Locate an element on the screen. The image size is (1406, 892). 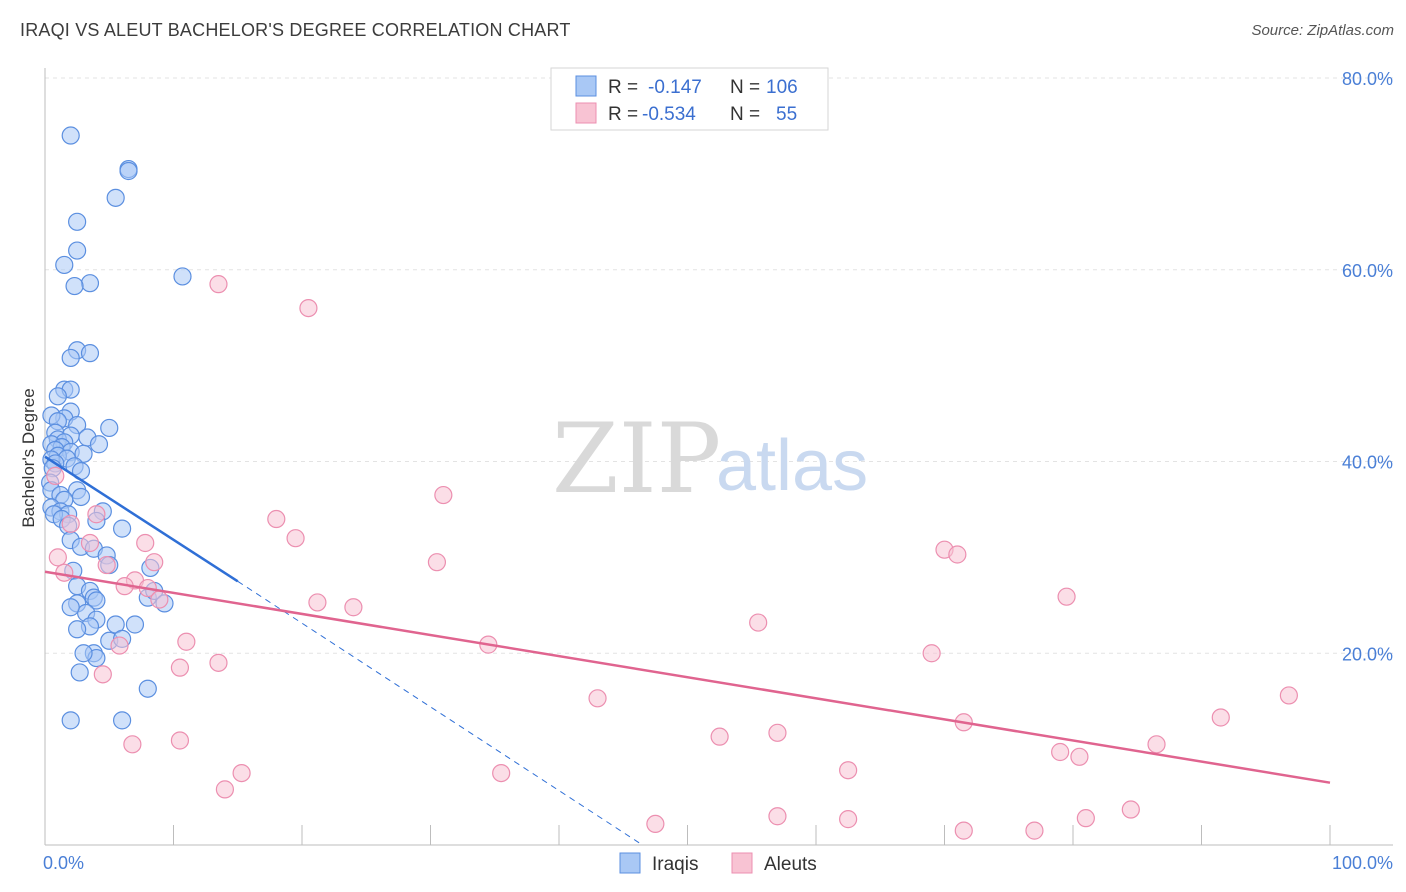
y-tick-label: 40.0% is located at coordinates (1367, 463).